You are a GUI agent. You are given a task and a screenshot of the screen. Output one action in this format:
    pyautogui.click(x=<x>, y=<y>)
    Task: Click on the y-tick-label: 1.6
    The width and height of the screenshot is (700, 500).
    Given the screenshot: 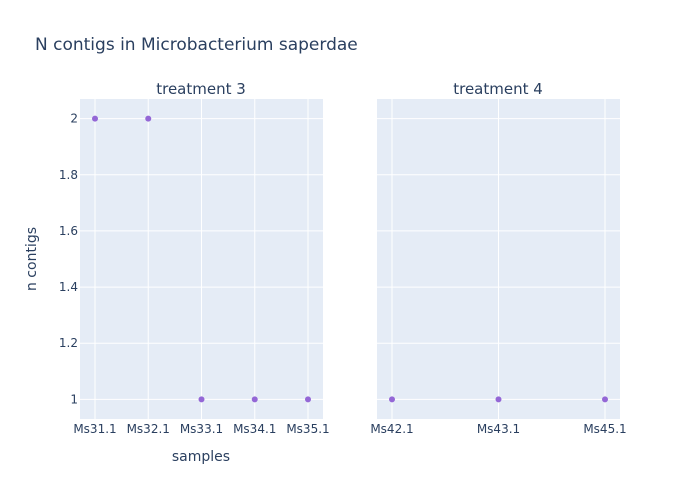 What is the action you would take?
    pyautogui.click(x=68, y=231)
    